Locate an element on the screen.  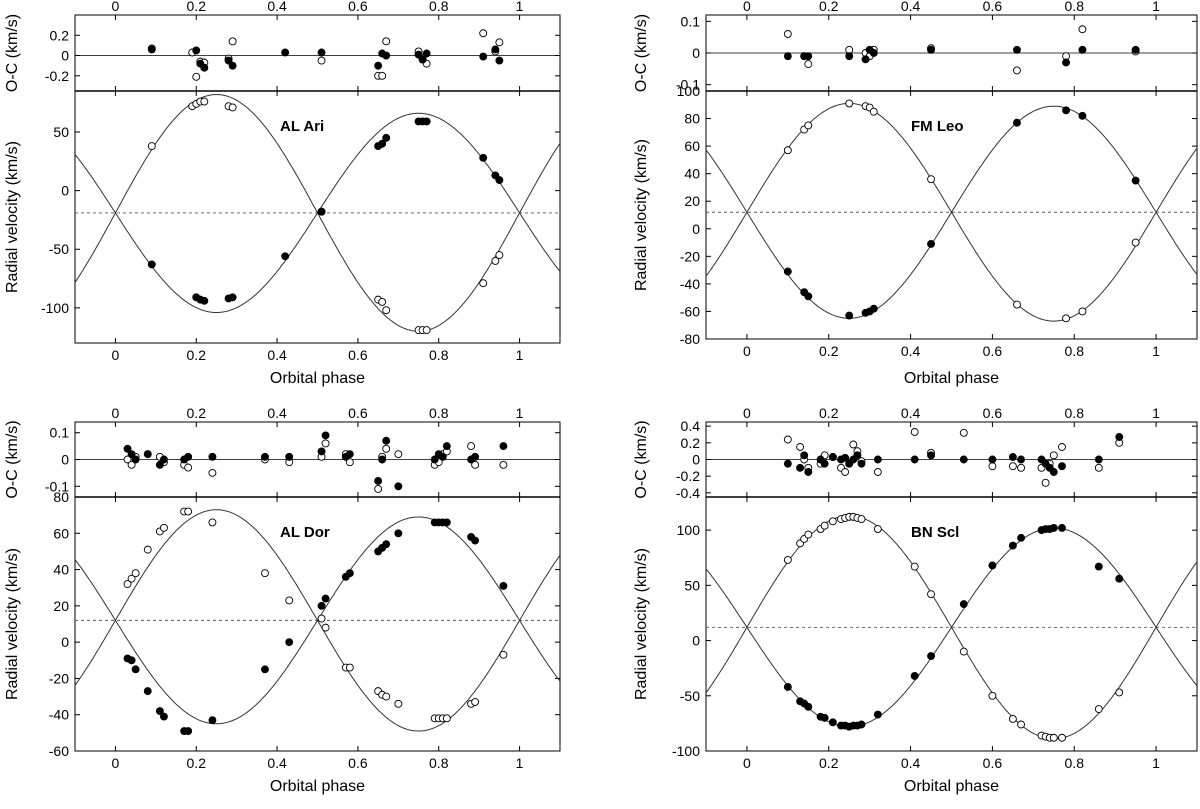
oc-y-tick-label: -0.4 is located at coordinates (688, 493).